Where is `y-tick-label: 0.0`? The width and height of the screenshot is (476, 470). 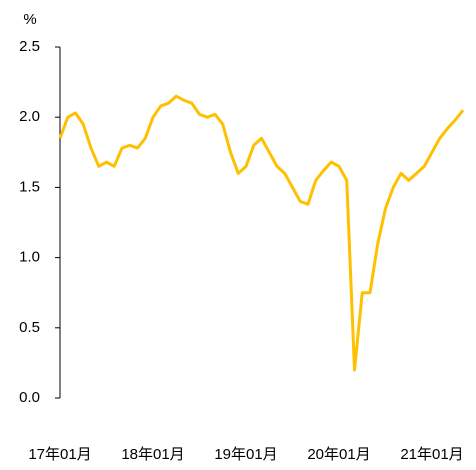
y-tick-label: 0.0 is located at coordinates (29, 397).